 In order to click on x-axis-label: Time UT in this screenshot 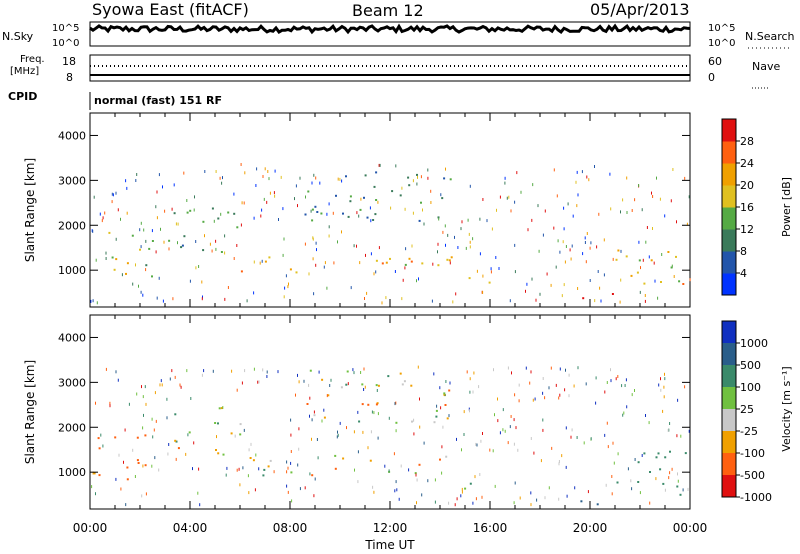, I will do `click(389, 545)`.